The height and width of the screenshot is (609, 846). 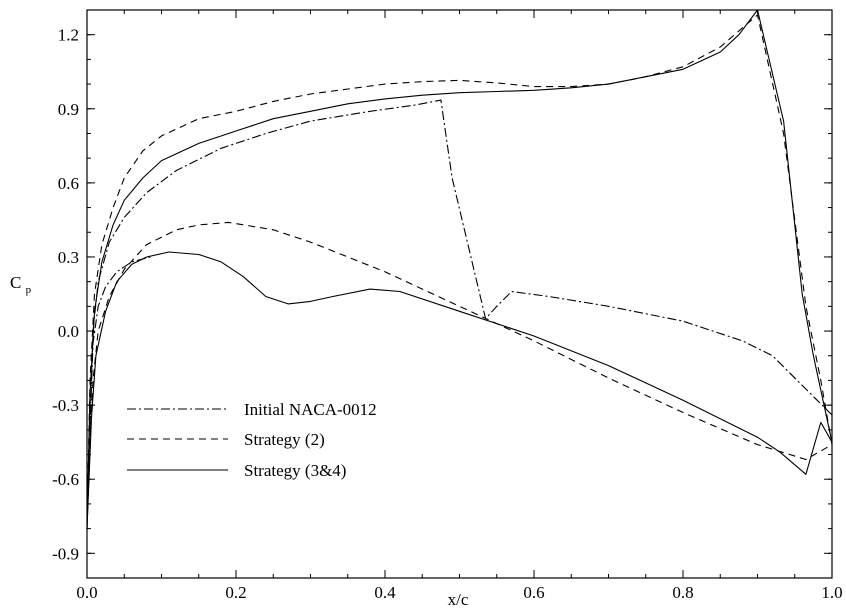 What do you see at coordinates (831, 592) in the screenshot?
I see `x-tick-label: 1.0` at bounding box center [831, 592].